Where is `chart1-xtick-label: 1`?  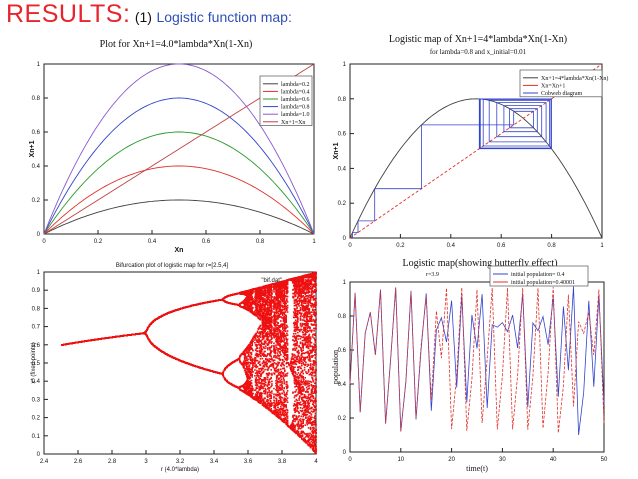
chart1-xtick-label: 1 is located at coordinates (602, 246).